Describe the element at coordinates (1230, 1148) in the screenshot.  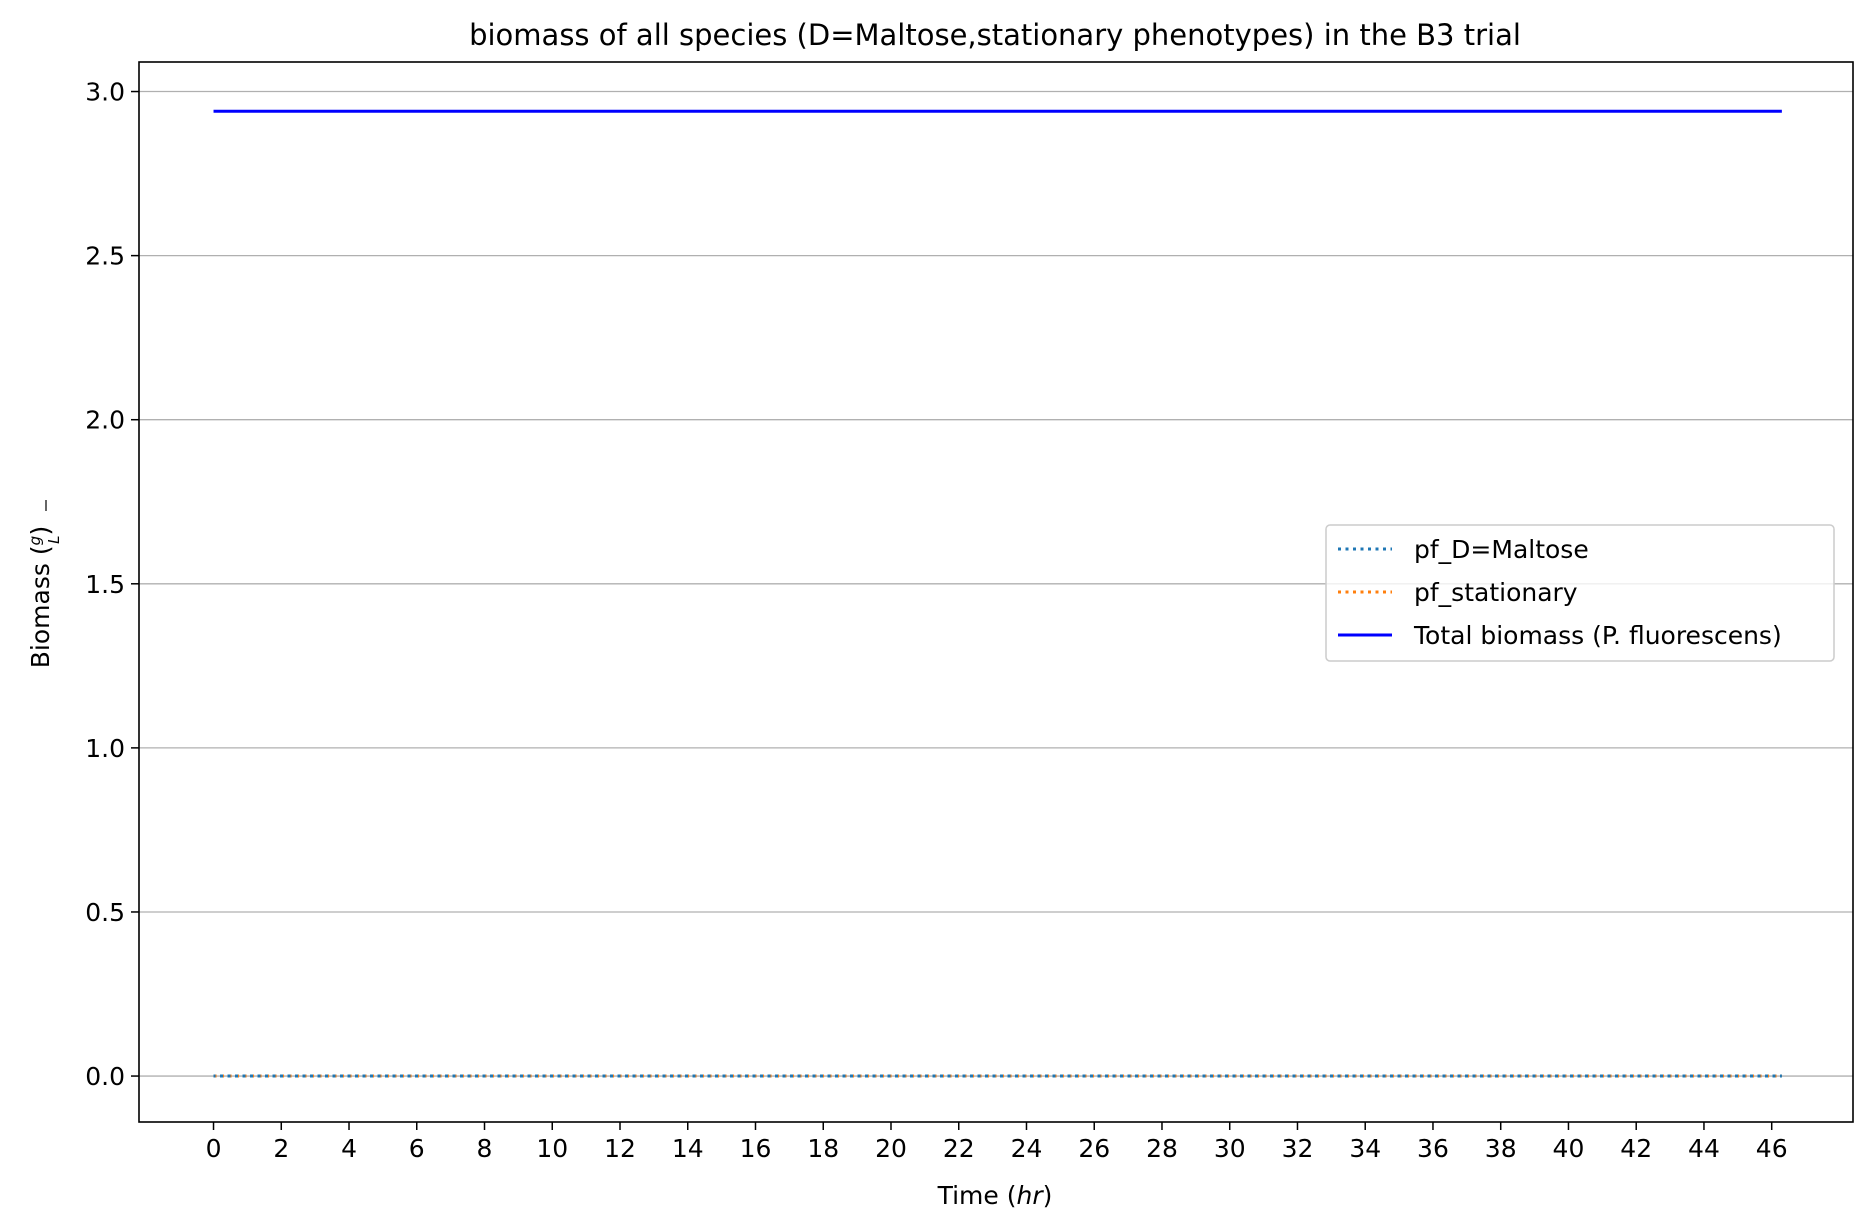
I see `x-tick-label-15: 30` at that location.